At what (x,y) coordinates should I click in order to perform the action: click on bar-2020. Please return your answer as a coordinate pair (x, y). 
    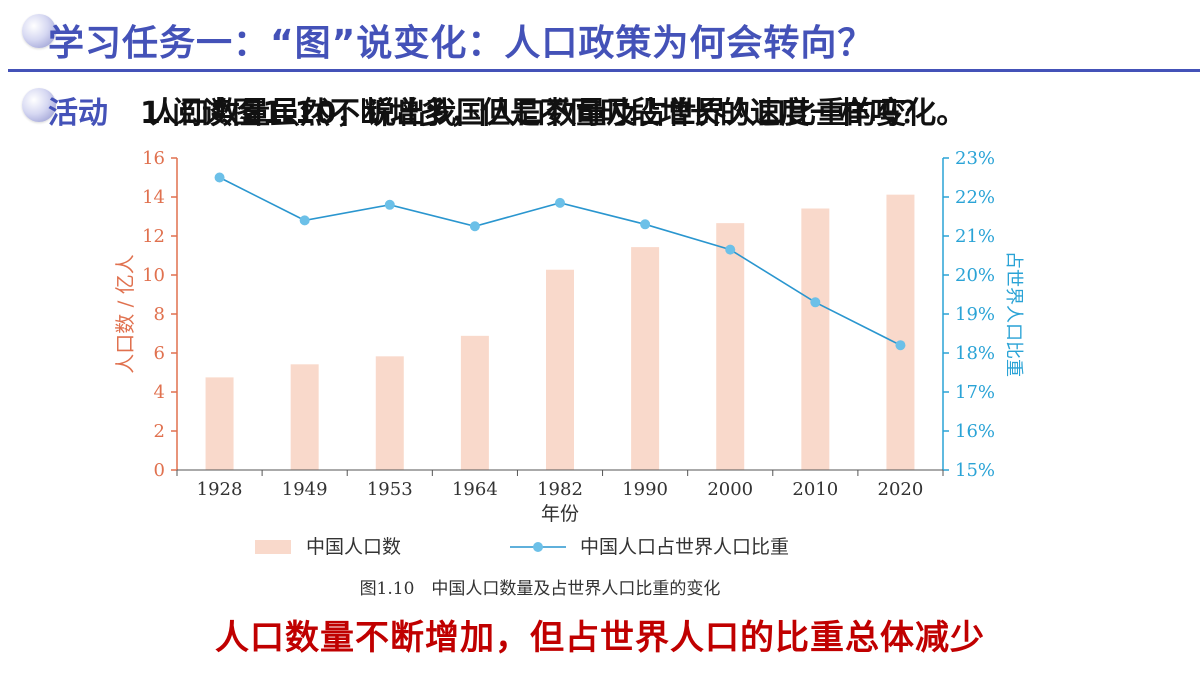
    Looking at the image, I should click on (900, 332).